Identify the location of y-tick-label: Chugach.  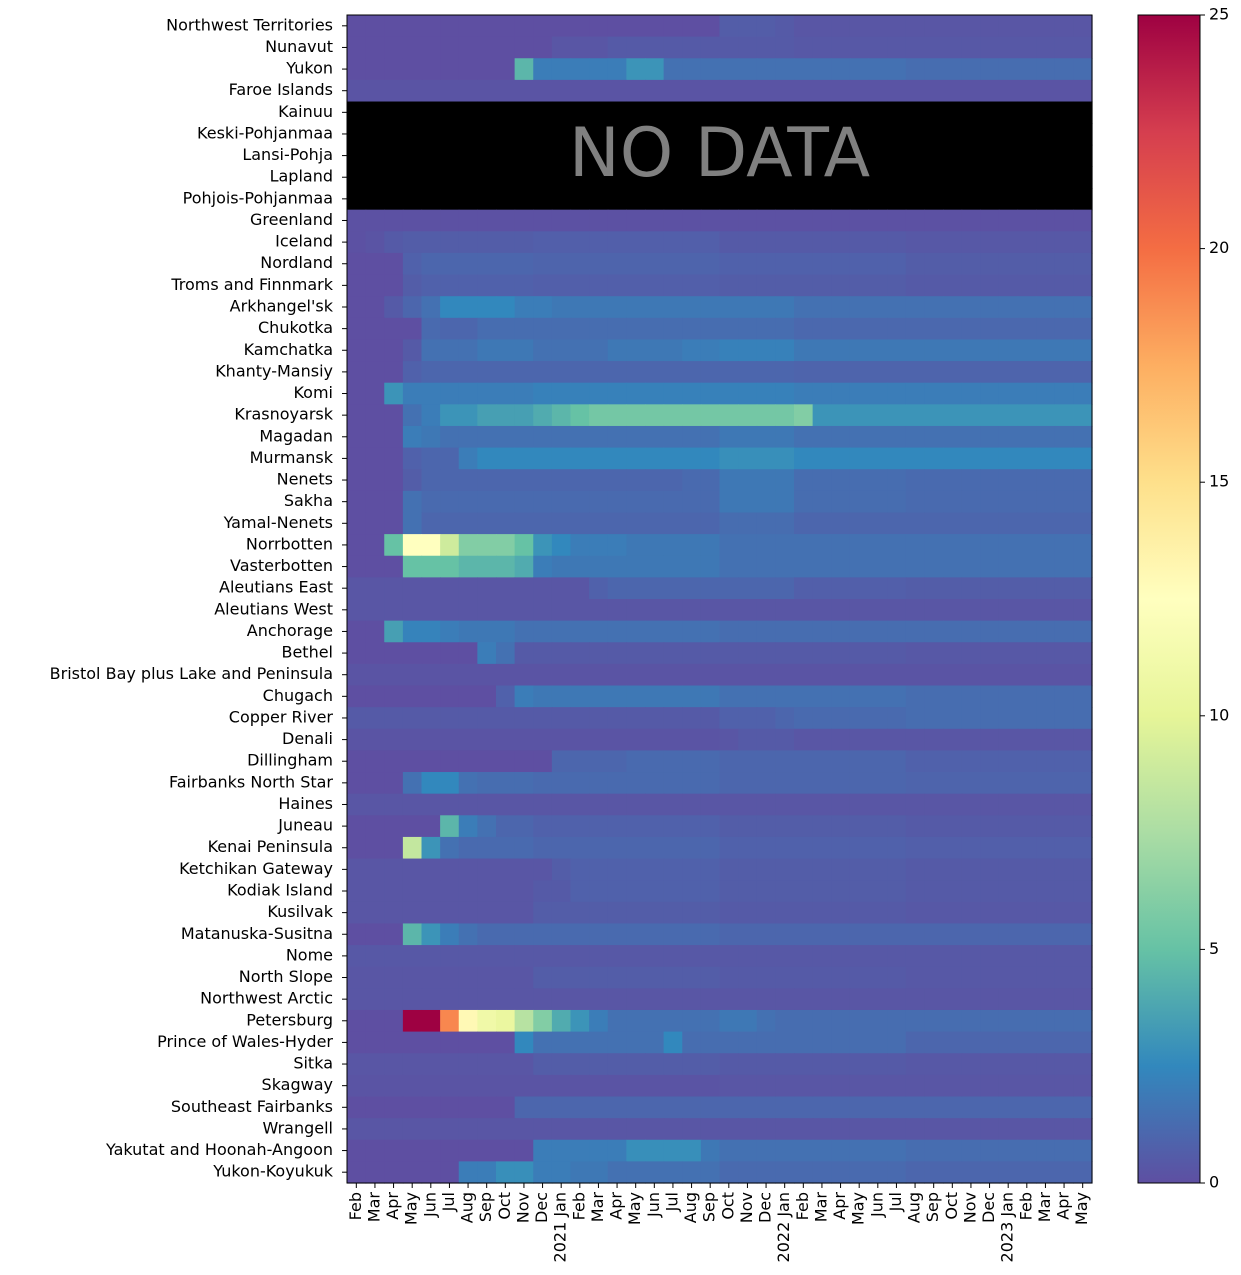
(298, 695).